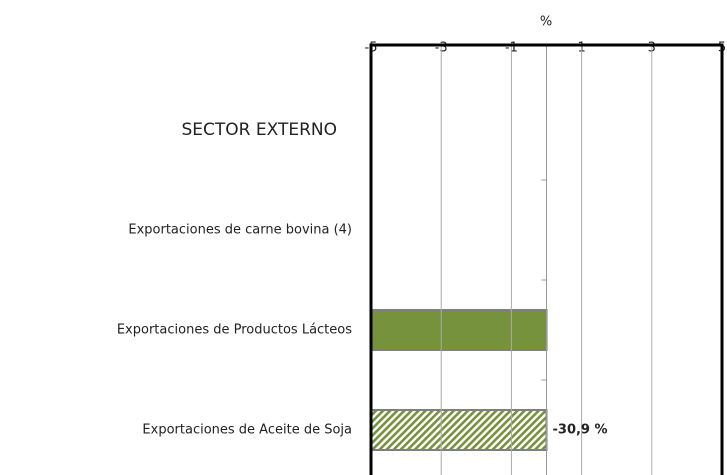  I want to click on x-axis-label: %, so click(546, 22).